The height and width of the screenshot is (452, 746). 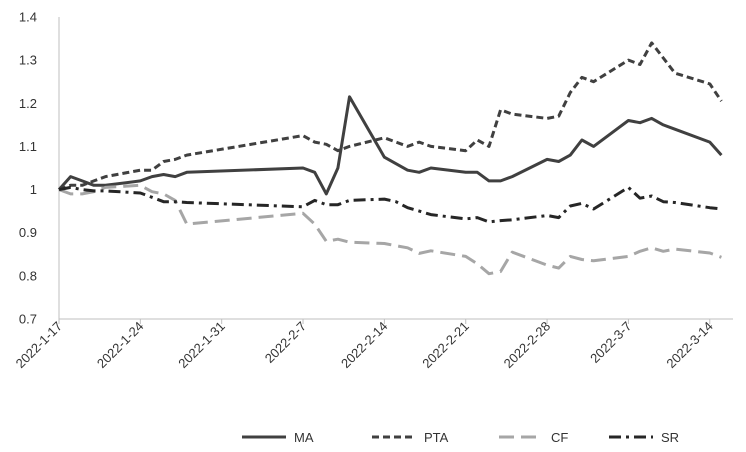 I want to click on legend-label-pta: PTA, so click(x=436, y=437).